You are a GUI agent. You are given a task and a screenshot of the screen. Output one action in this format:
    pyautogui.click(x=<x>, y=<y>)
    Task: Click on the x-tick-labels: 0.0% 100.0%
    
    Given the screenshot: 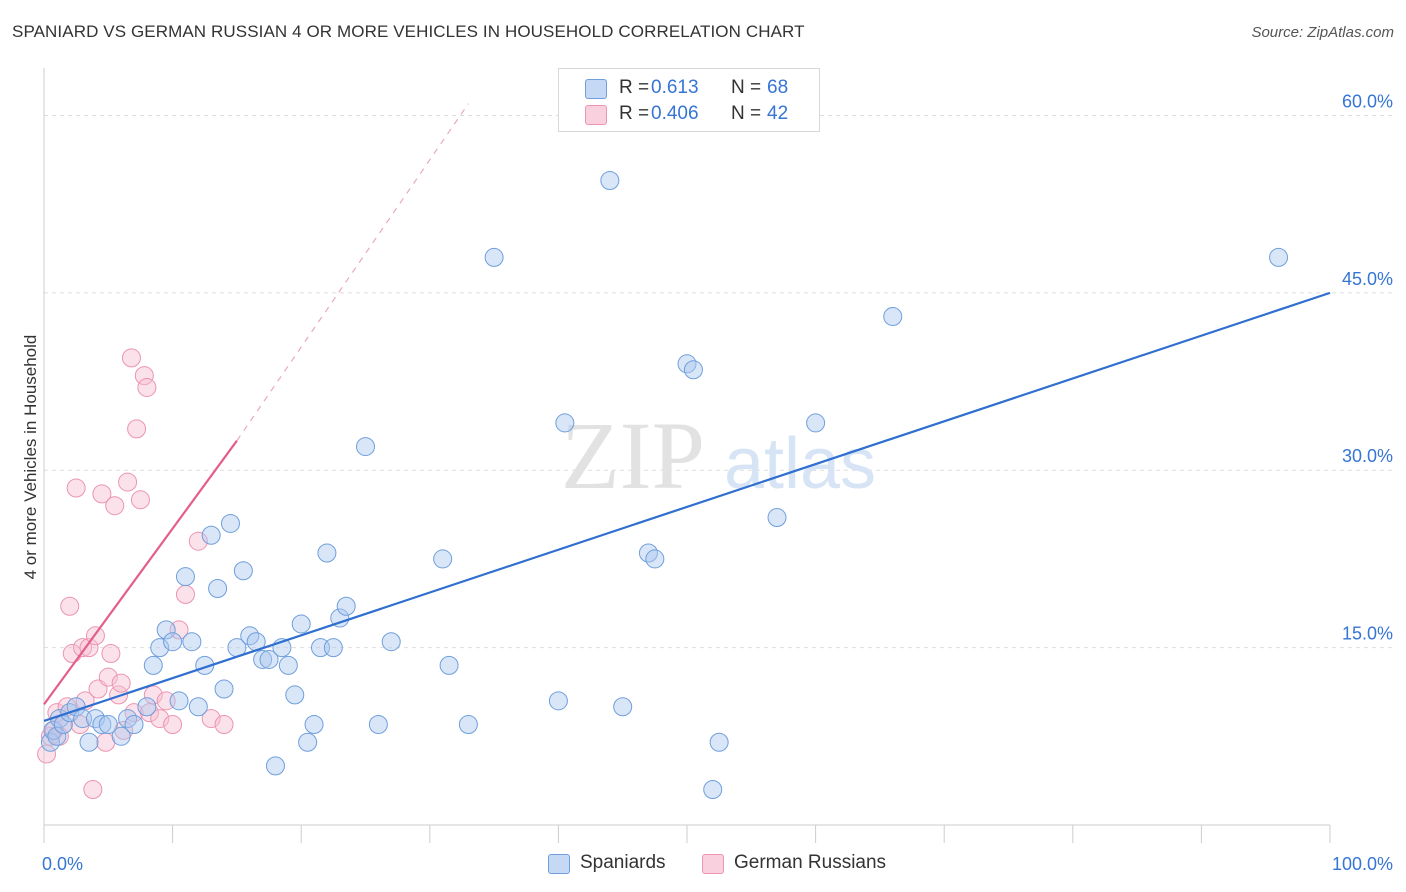 What is the action you would take?
    pyautogui.click(x=717, y=864)
    